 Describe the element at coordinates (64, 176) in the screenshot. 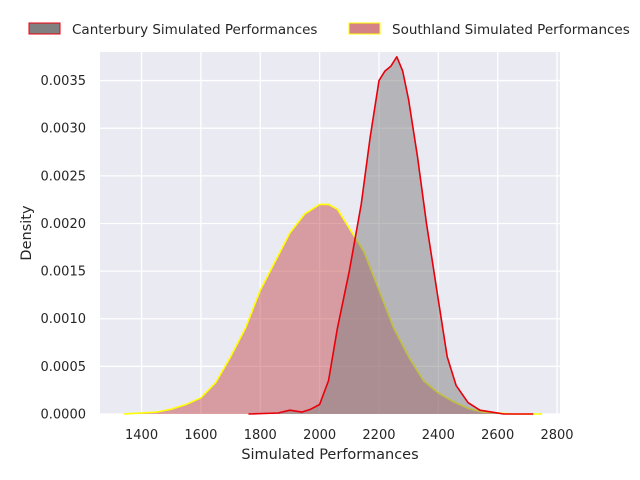

I see `y-tick-label: 0.0025` at that location.